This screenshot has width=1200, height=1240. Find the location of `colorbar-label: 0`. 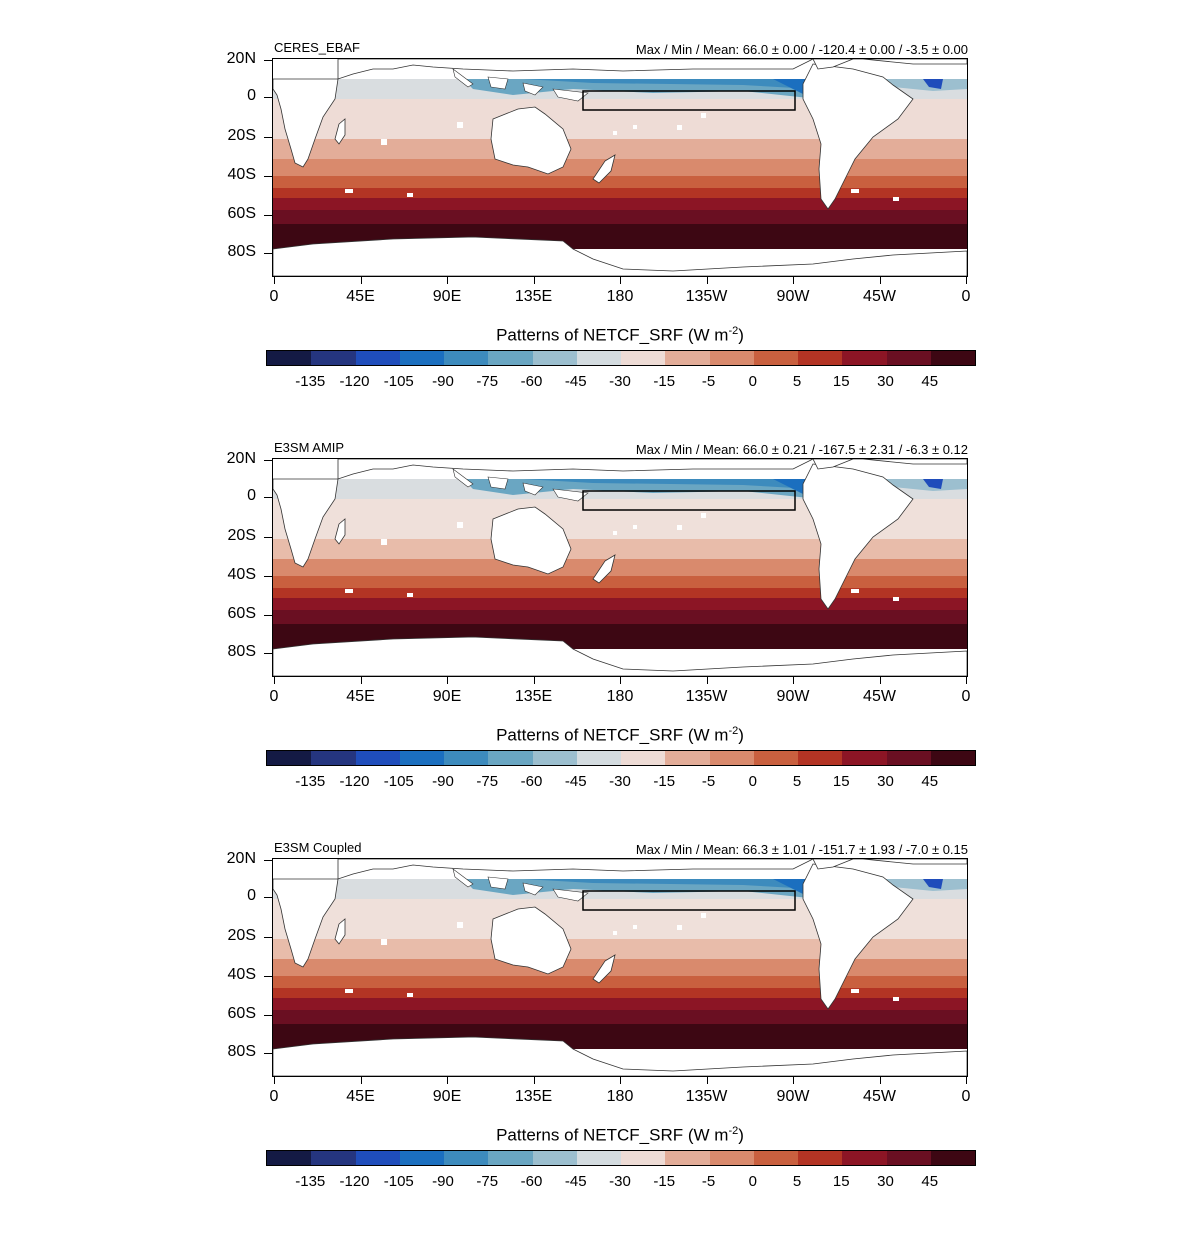

colorbar-label: 0 is located at coordinates (752, 381).